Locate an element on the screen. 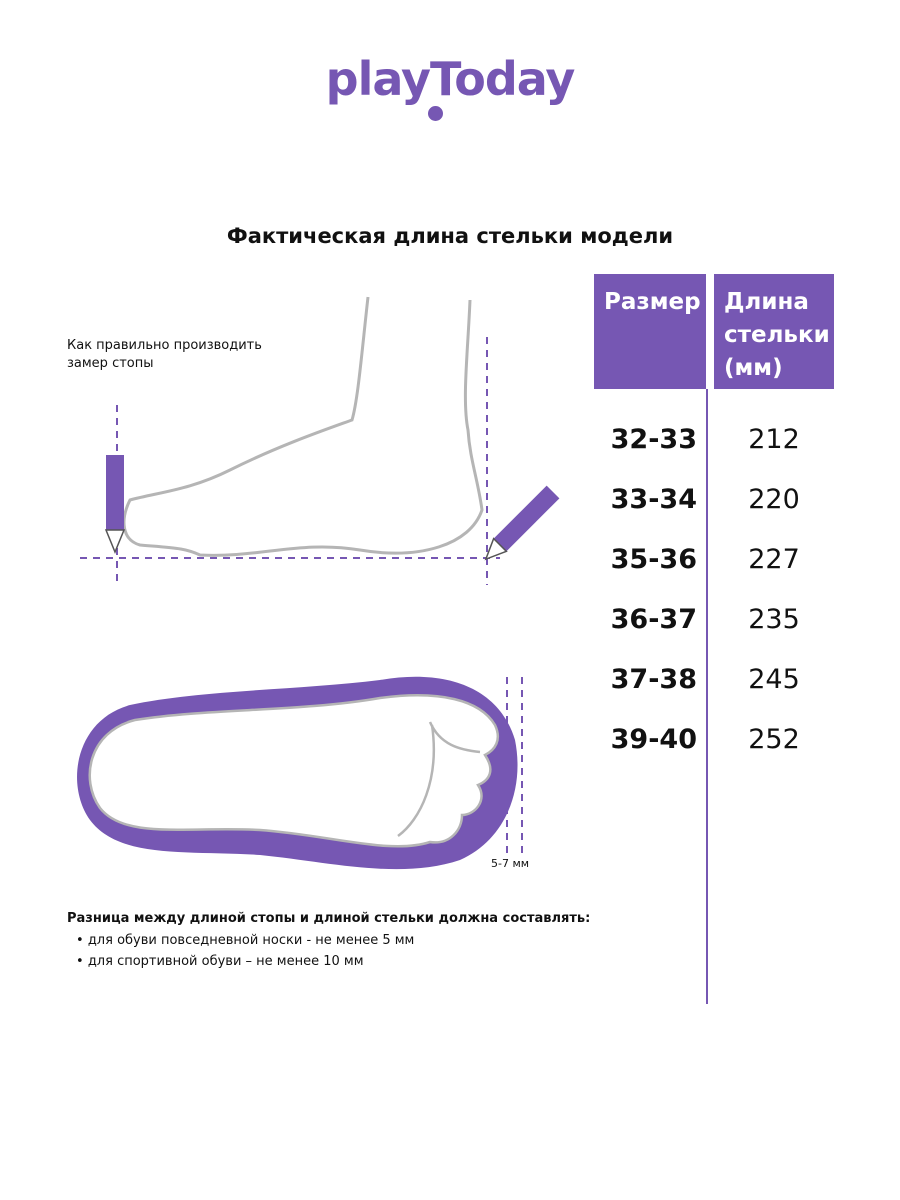 The width and height of the screenshot is (900, 1200). insole-illustration is located at coordinates (300, 773).